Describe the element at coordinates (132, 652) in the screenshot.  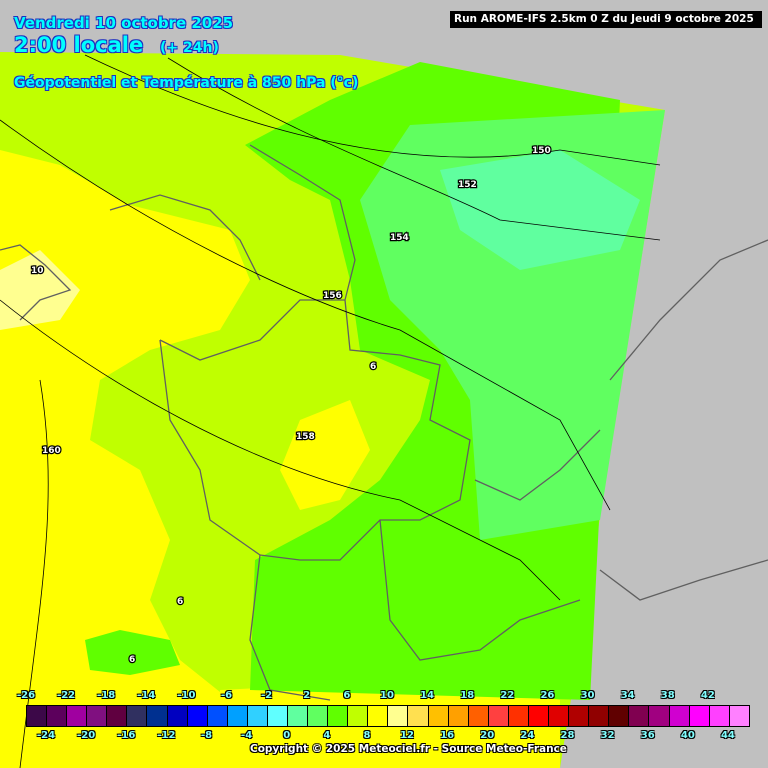
I see `temp-zone-green-sw` at that location.